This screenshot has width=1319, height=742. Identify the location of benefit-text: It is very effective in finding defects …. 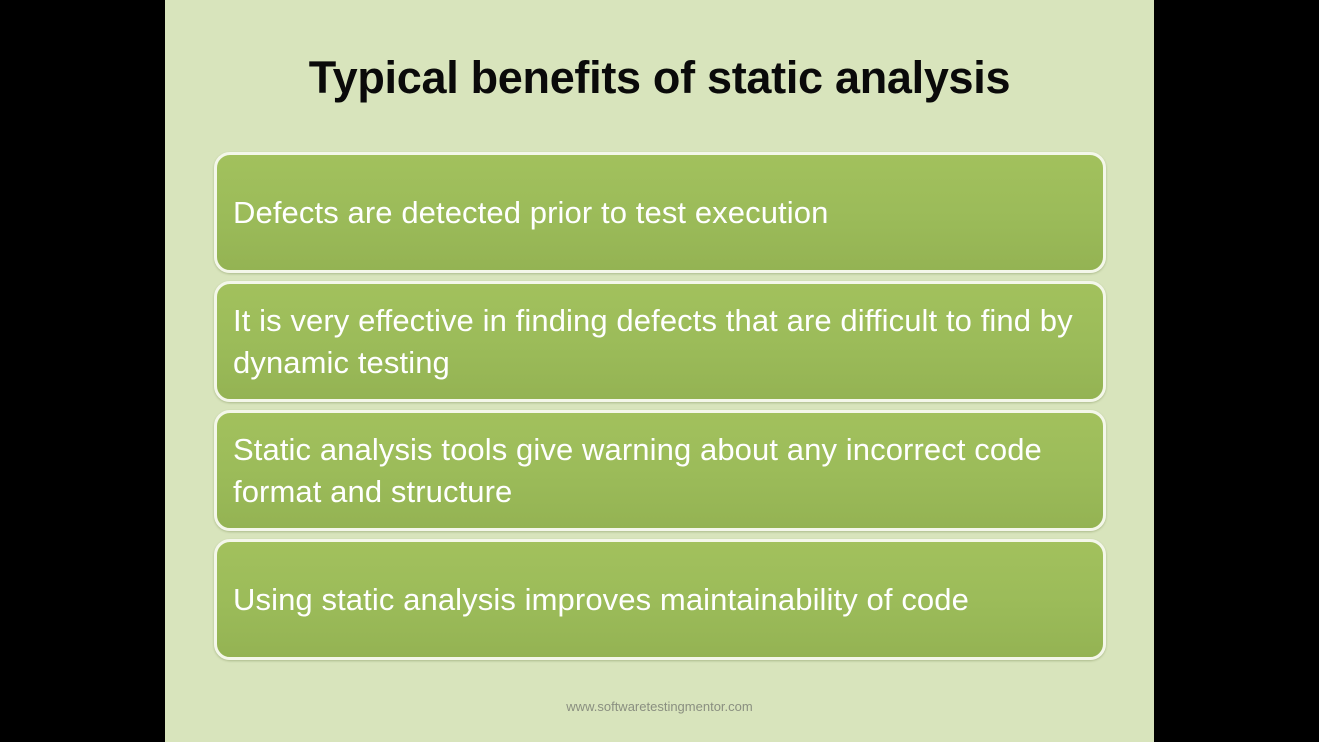
(653, 341).